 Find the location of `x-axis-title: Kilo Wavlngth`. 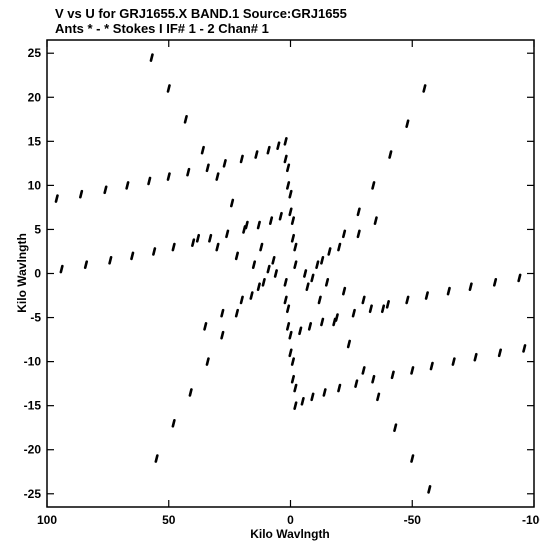

x-axis-title: Kilo Wavlngth is located at coordinates (290, 534).